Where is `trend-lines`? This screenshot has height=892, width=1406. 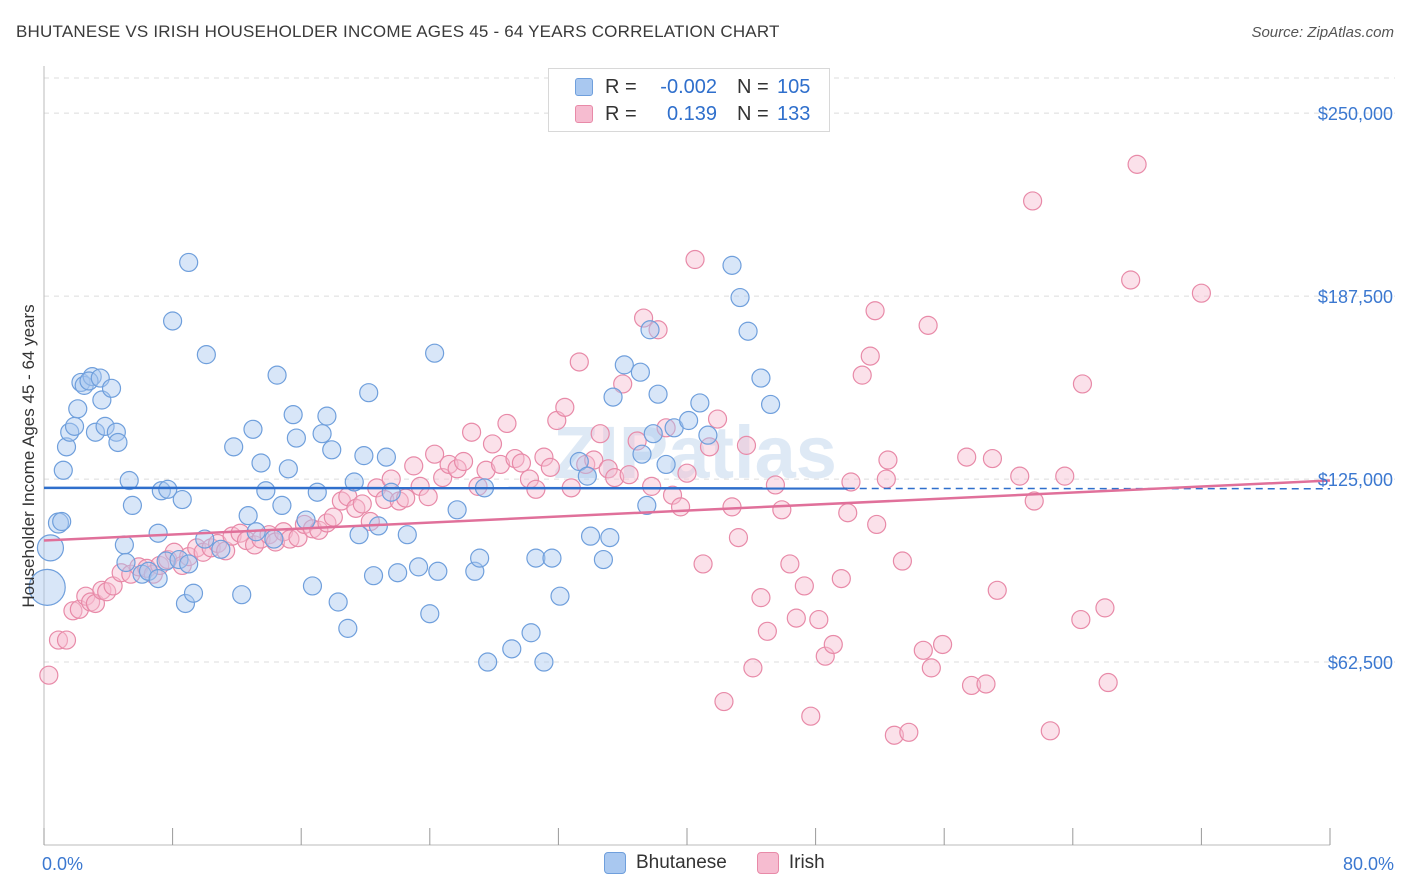 trend-lines is located at coordinates (687, 510).